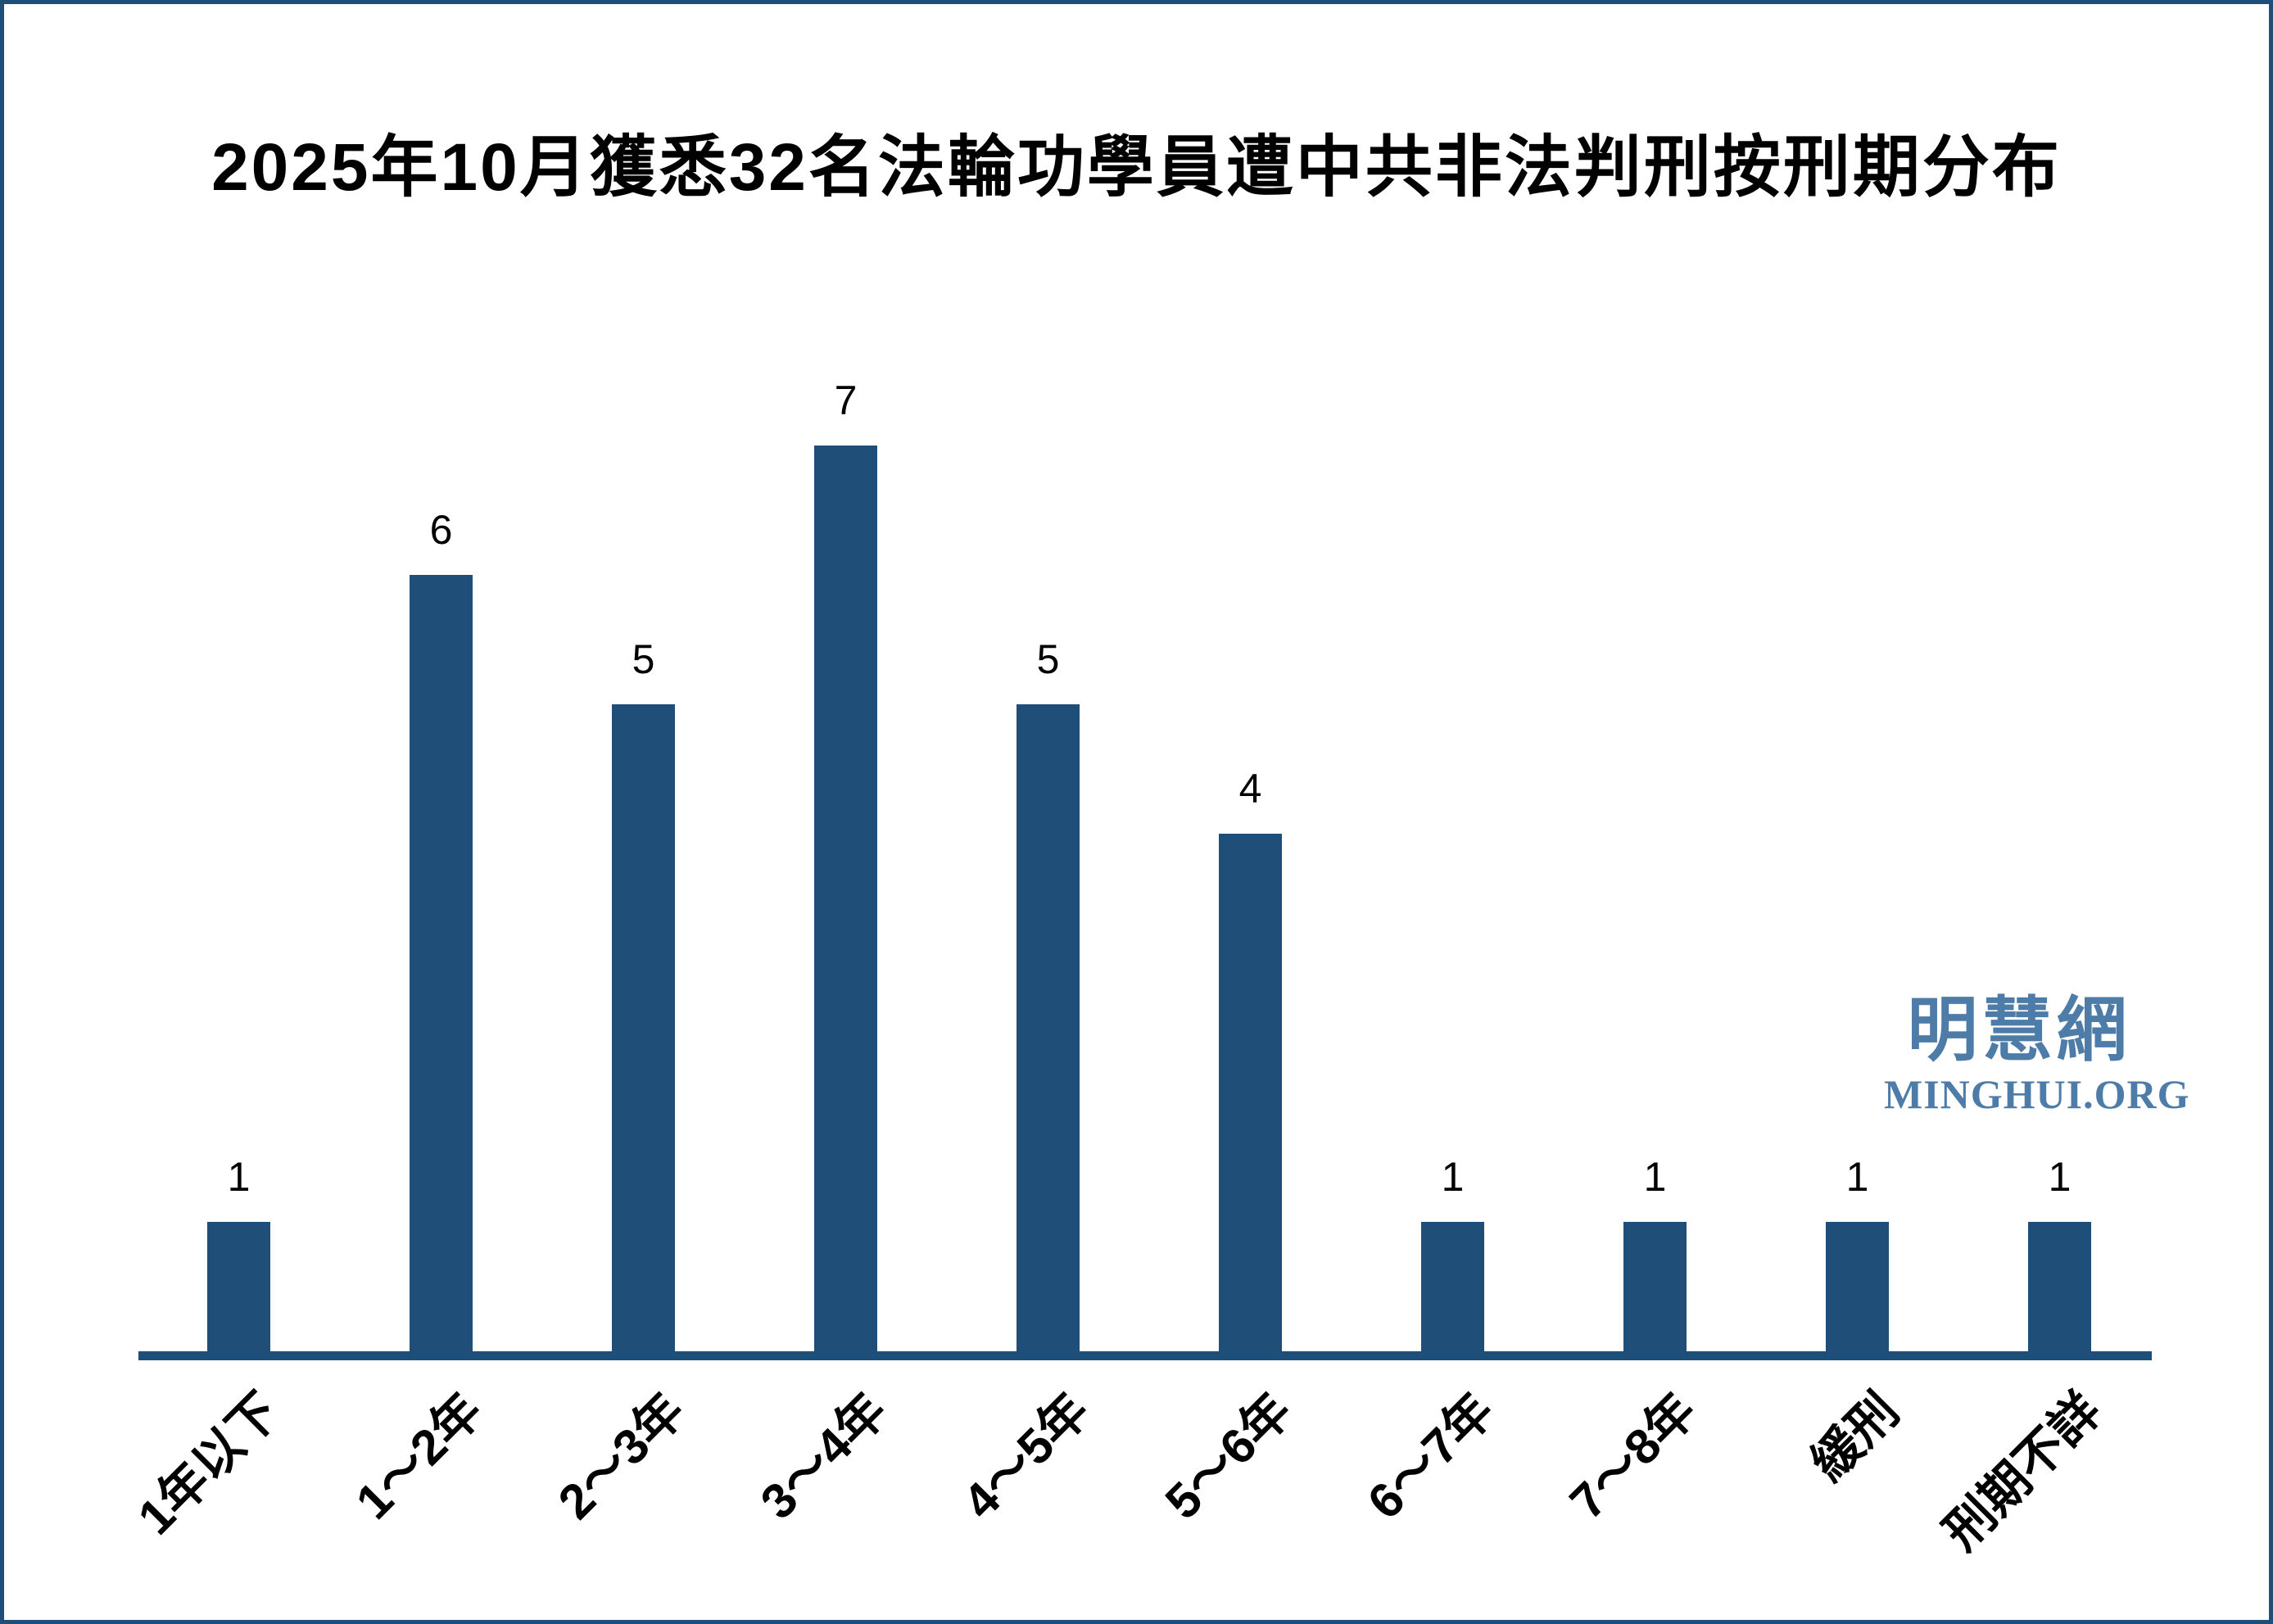  Describe the element at coordinates (1026, 1456) in the screenshot. I see `x-axis-tick-label: 4～5年` at that location.